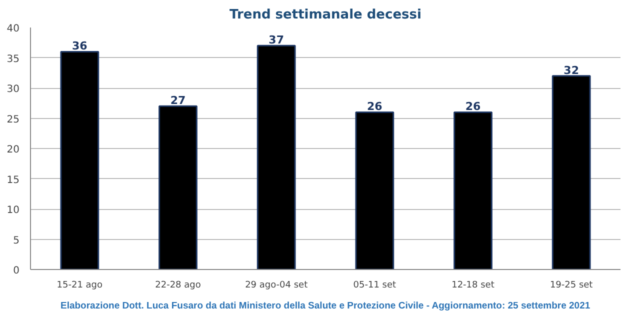 This screenshot has height=320, width=644. I want to click on text: Elaborazione Dott. Luca Fusaro da dati Ministero della Salute e Protezione Civile - Aggiornamento: 25 settembre 2021, so click(325, 306).